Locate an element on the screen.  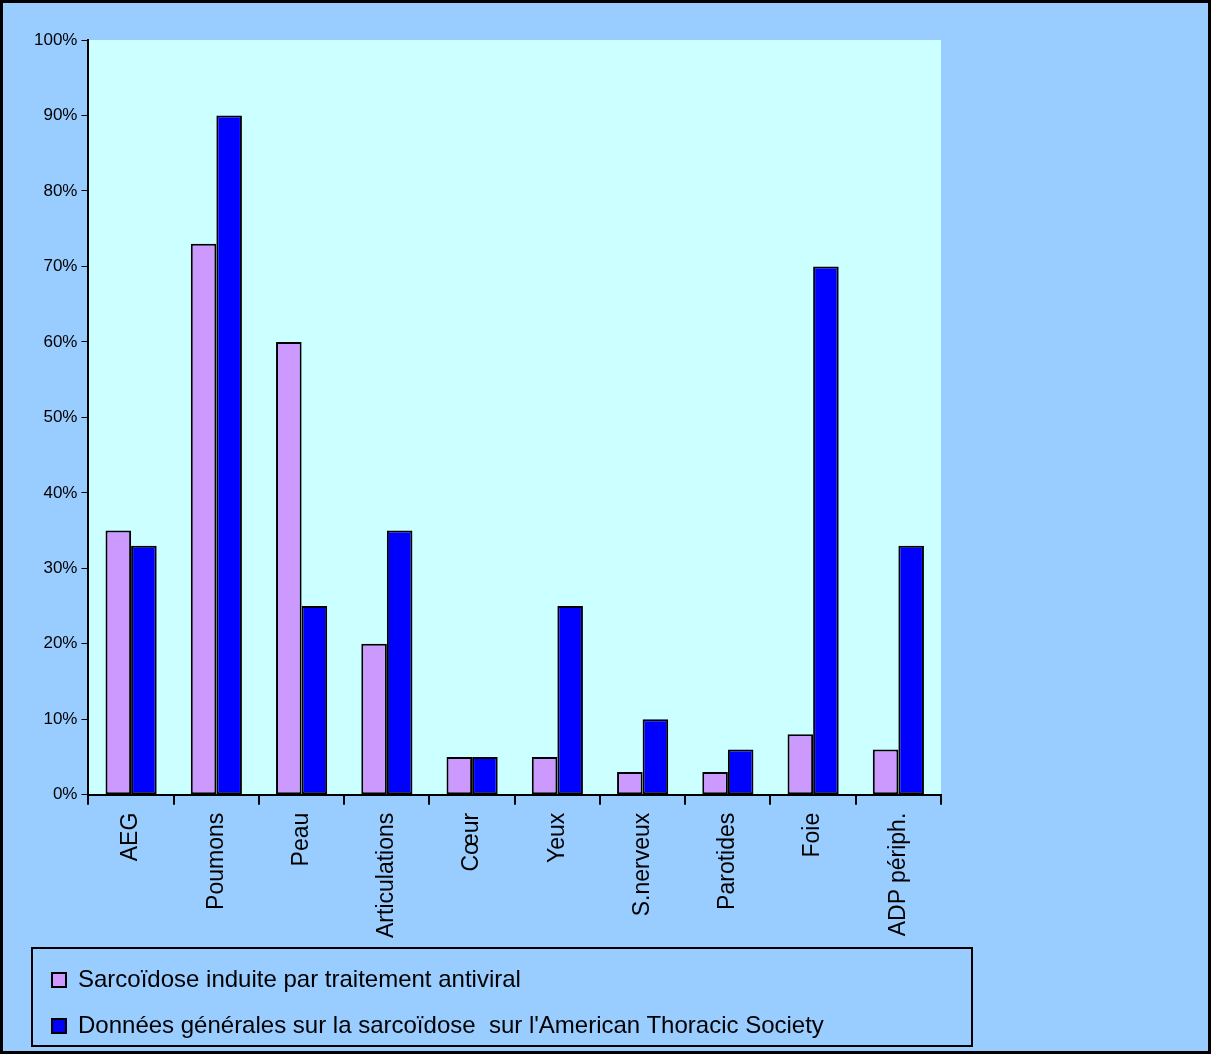
x-tick-label: Peau is located at coordinates (299, 839).